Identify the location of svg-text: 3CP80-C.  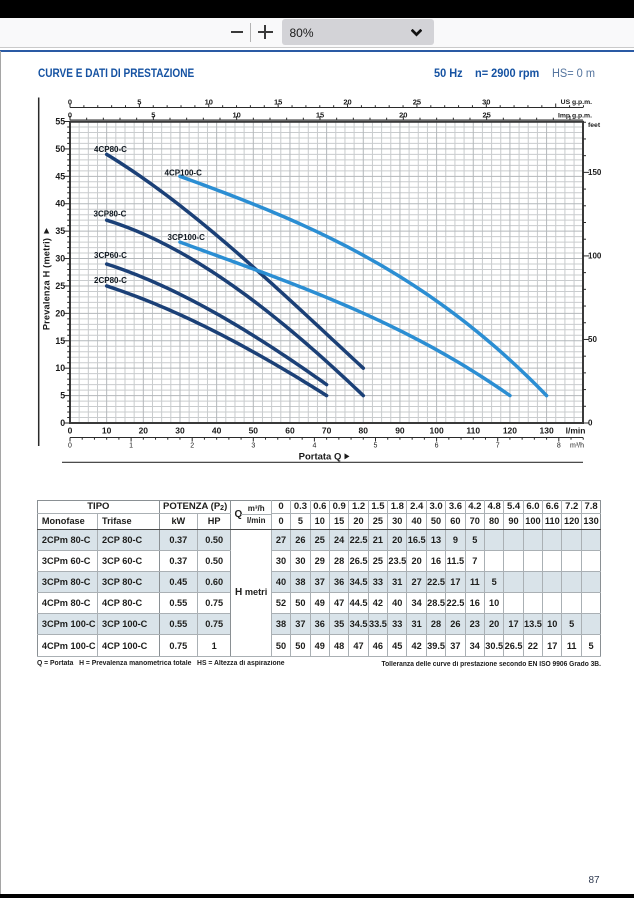
(110, 214).